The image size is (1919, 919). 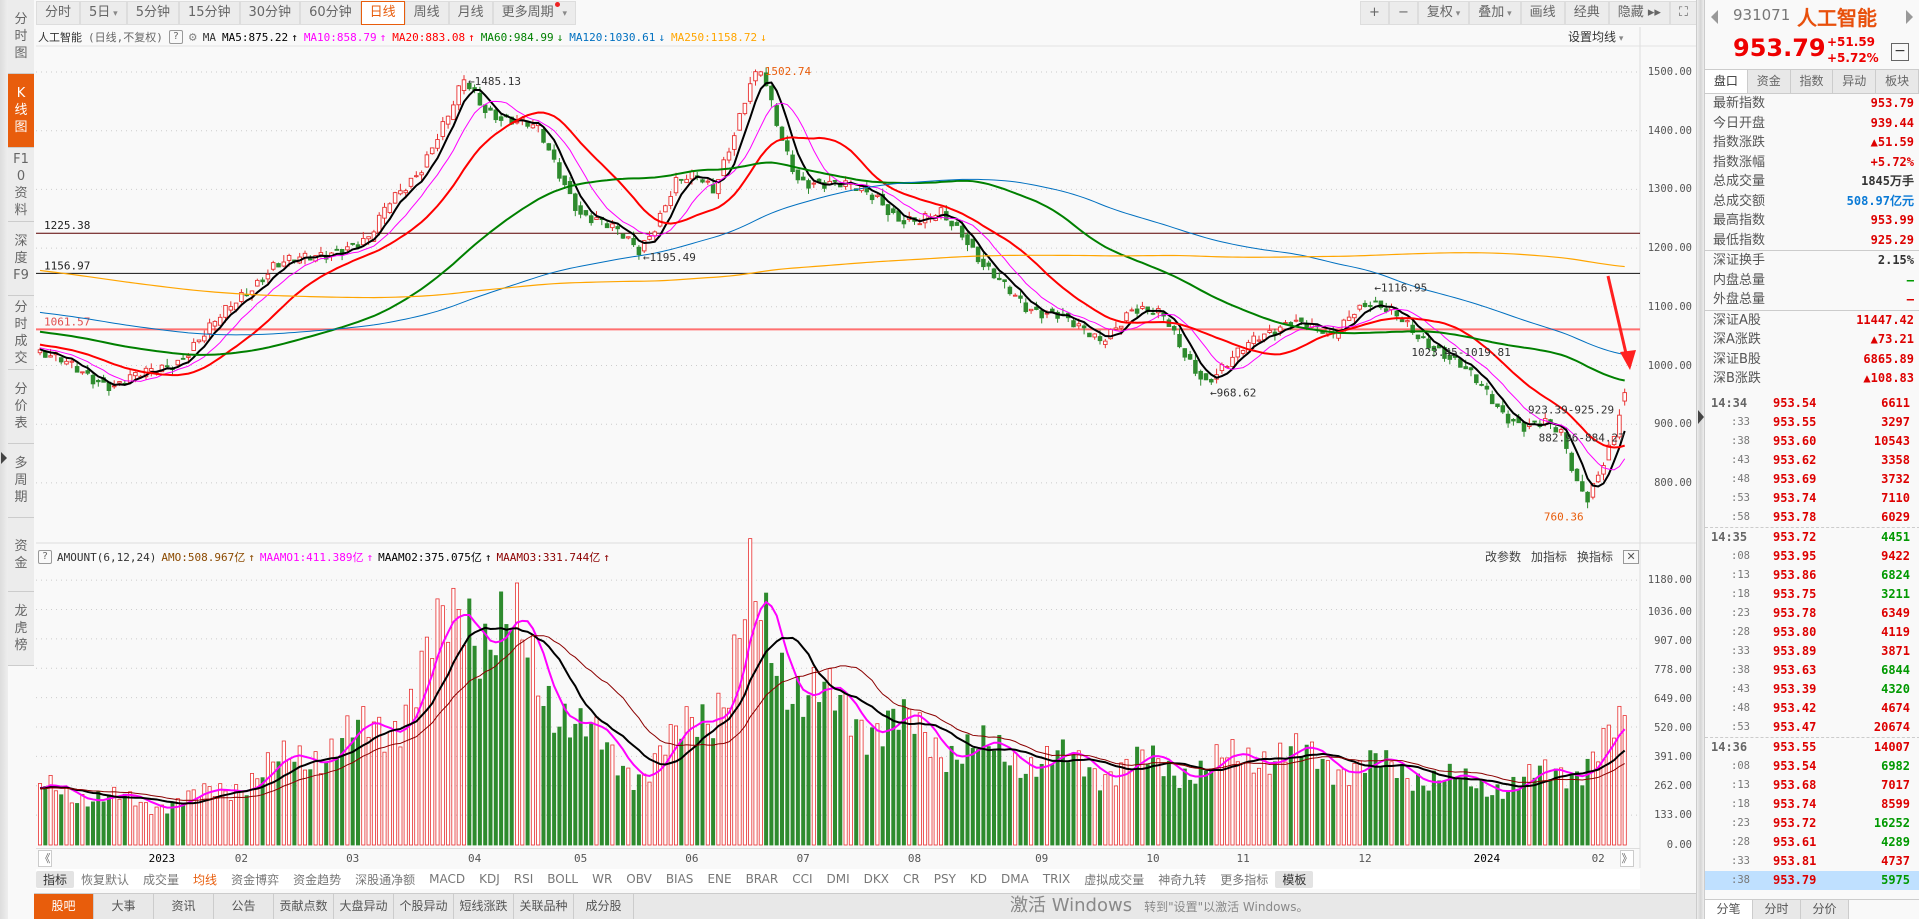 I want to click on period-tab: 60分钟, so click(x=330, y=13).